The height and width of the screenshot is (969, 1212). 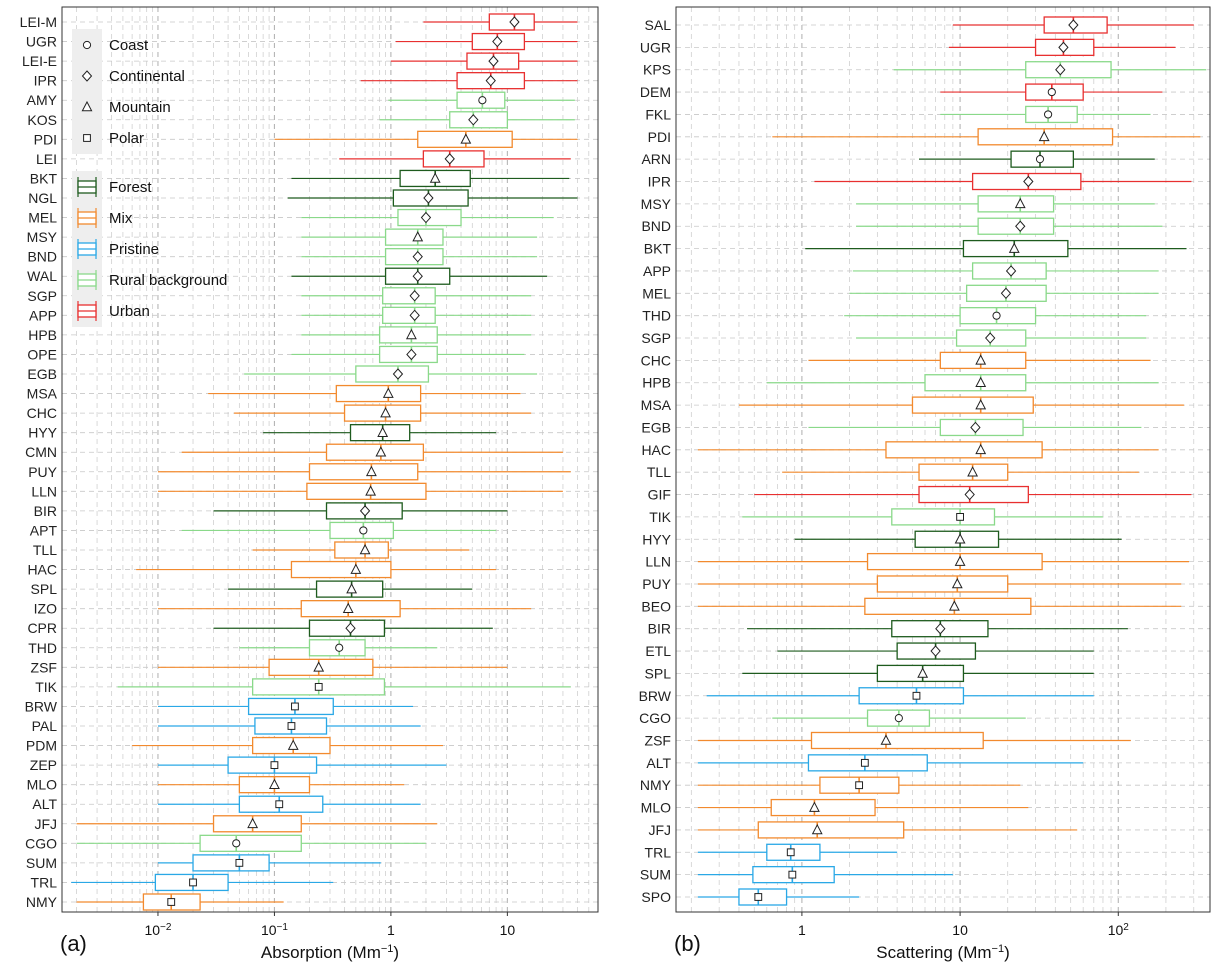 What do you see at coordinates (41, 452) in the screenshot?
I see `station-label: CMN` at bounding box center [41, 452].